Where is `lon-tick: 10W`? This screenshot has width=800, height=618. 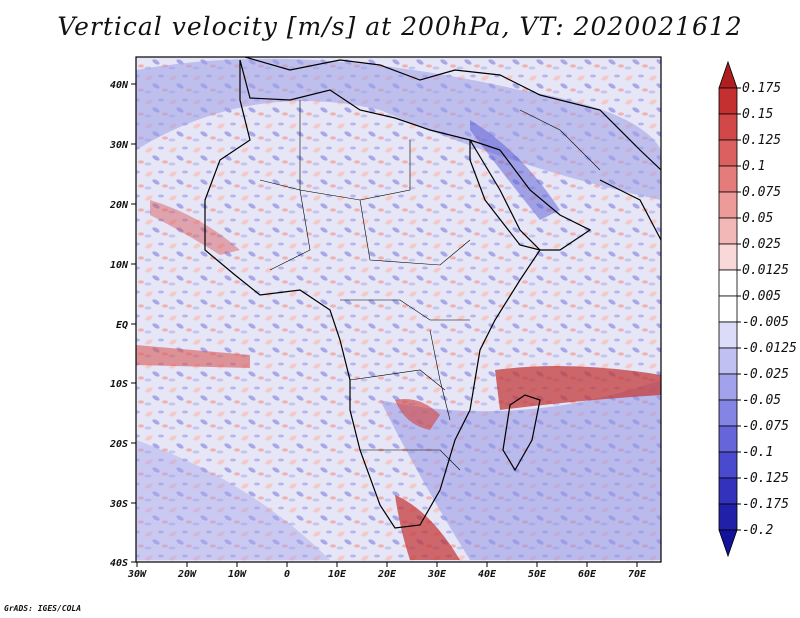
lon-tick: 10W is located at coordinates (237, 571).